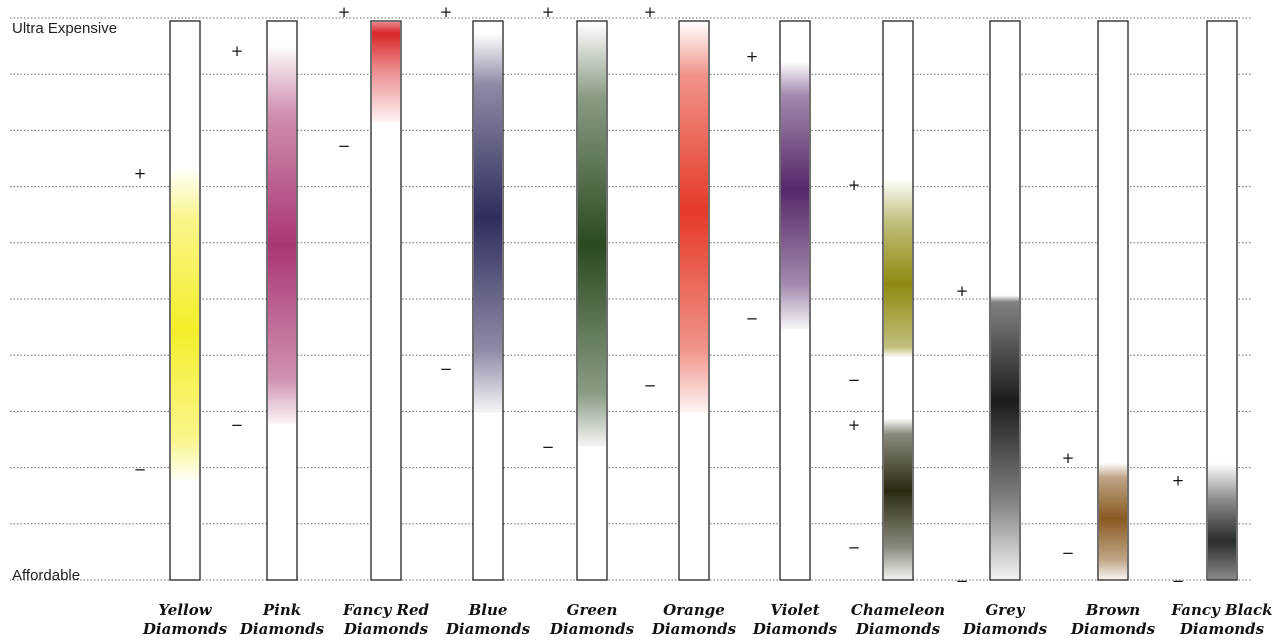 Image resolution: width=1272 pixels, height=643 pixels. Describe the element at coordinates (488, 610) in the screenshot. I see `column-label-line1: Blue` at that location.